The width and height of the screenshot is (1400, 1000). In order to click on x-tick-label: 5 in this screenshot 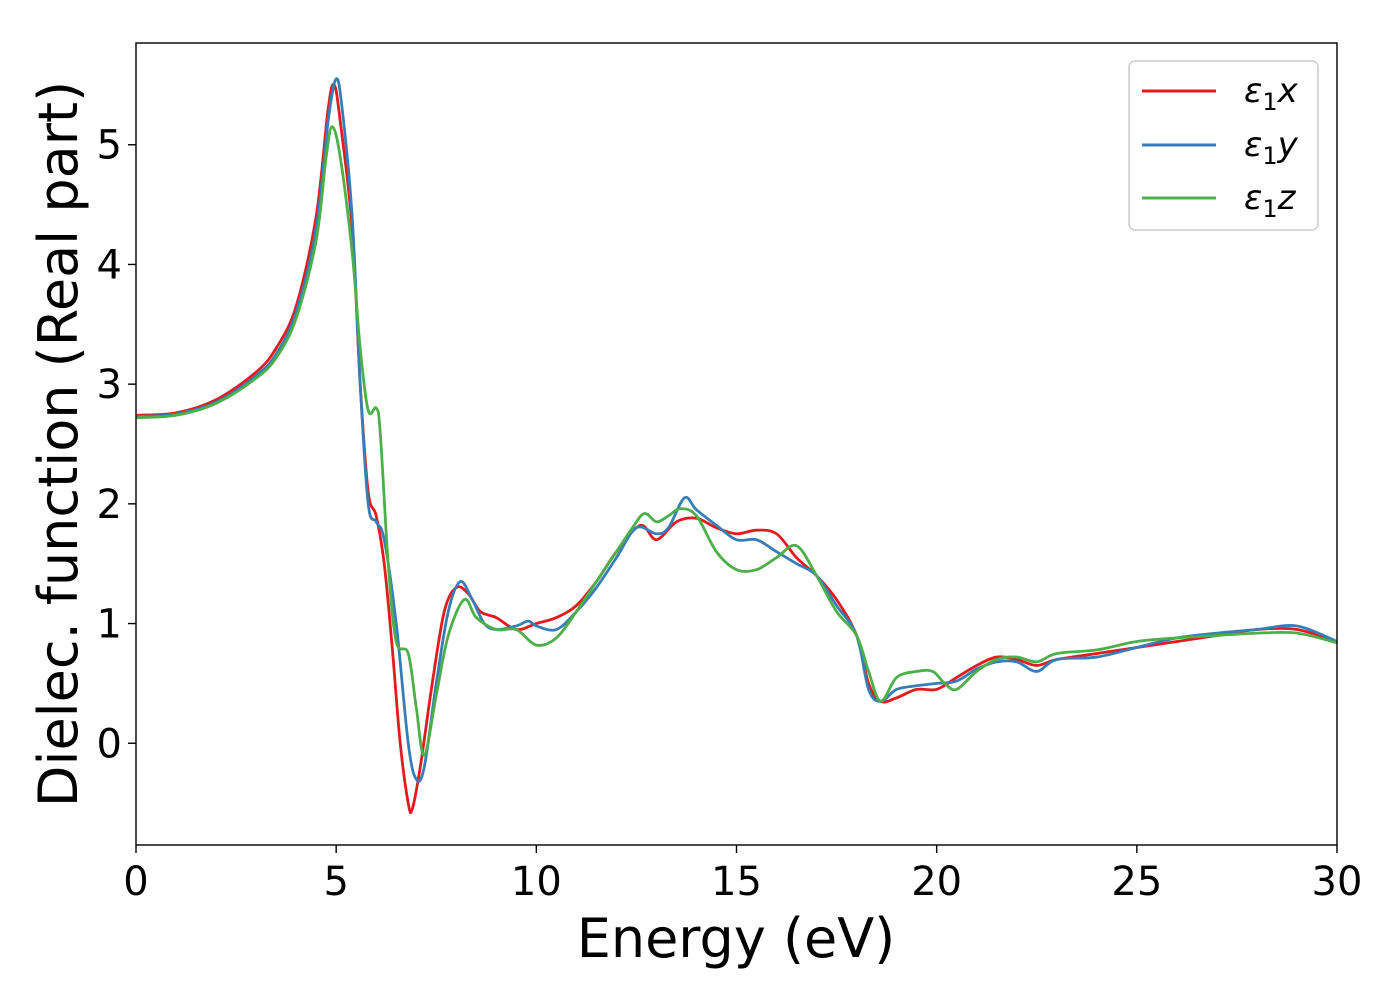, I will do `click(335, 882)`.